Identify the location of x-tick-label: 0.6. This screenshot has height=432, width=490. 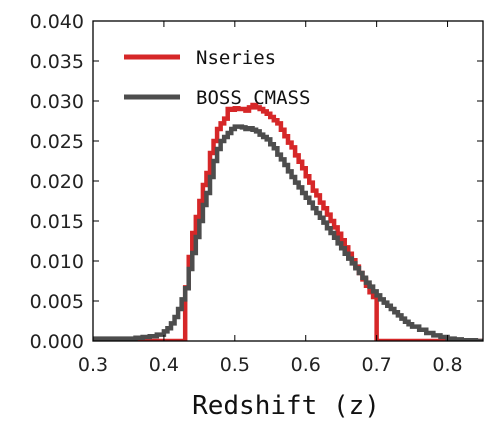
(306, 365).